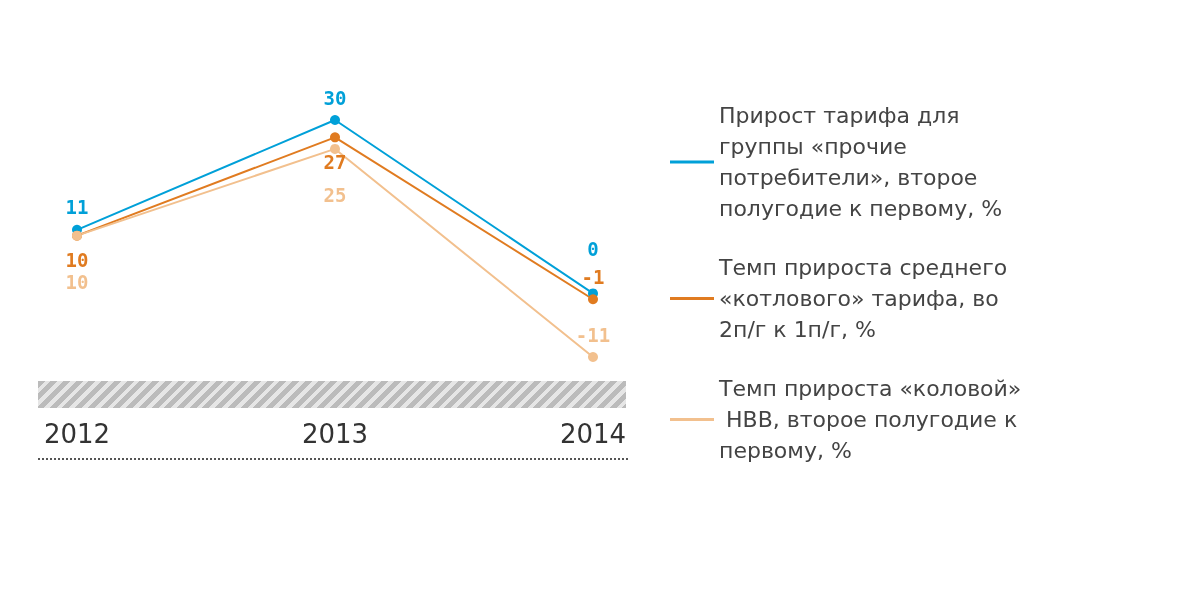 The width and height of the screenshot is (1179, 591). What do you see at coordinates (866, 298) in the screenshot?
I see `legend-label: Темп прироста среднего «котлового» тарифа, во 2п/г к 1п/г, %` at bounding box center [866, 298].